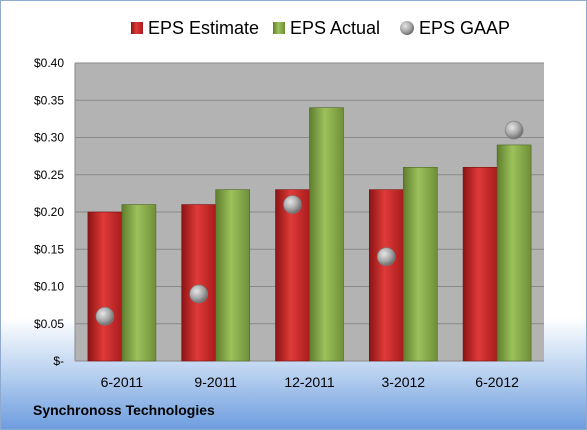  I want to click on x-category-label: 9-2011, so click(215, 382).